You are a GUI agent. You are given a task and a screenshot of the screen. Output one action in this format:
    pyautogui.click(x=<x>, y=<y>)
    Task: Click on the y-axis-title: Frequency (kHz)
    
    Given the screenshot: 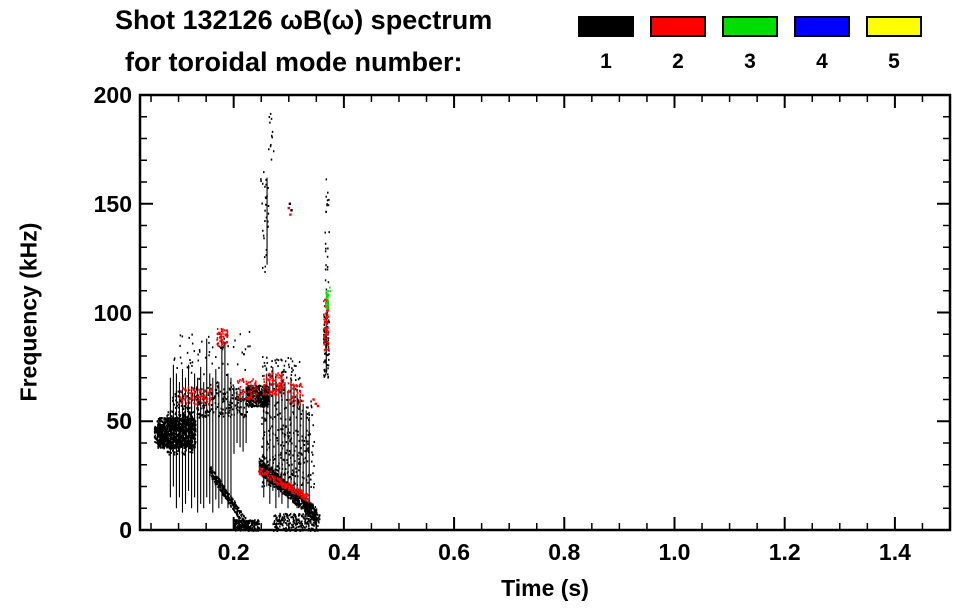 What is the action you would take?
    pyautogui.click(x=28, y=312)
    